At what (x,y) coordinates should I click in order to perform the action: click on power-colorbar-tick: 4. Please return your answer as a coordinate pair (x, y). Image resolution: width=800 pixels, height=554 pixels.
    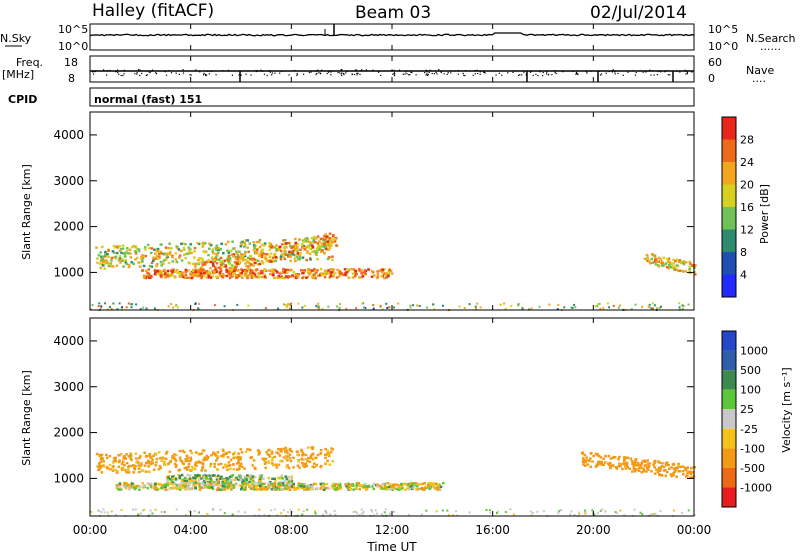
    Looking at the image, I should click on (743, 275).